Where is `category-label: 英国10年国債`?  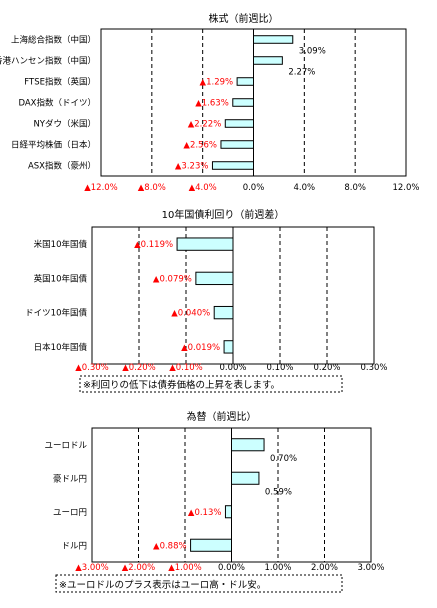 category-label: 英国10年国債 is located at coordinates (61, 278).